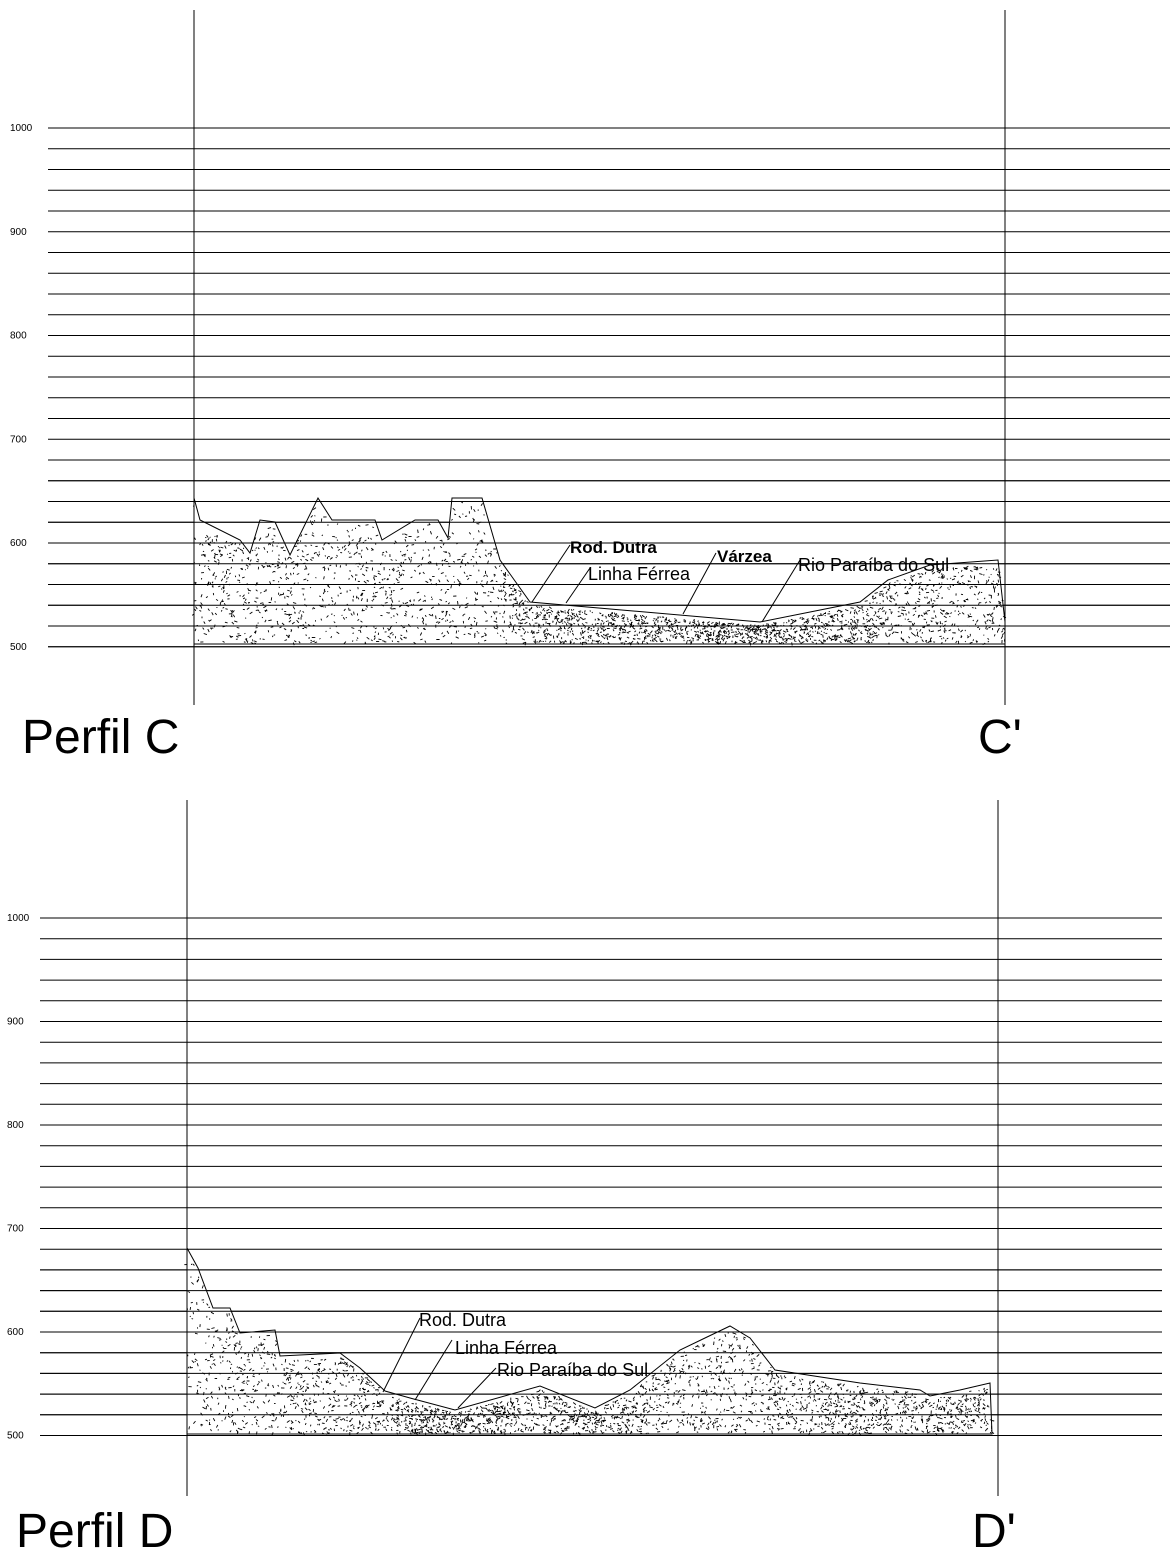  What do you see at coordinates (744, 556) in the screenshot?
I see `annotation-varzea: Várzea` at bounding box center [744, 556].